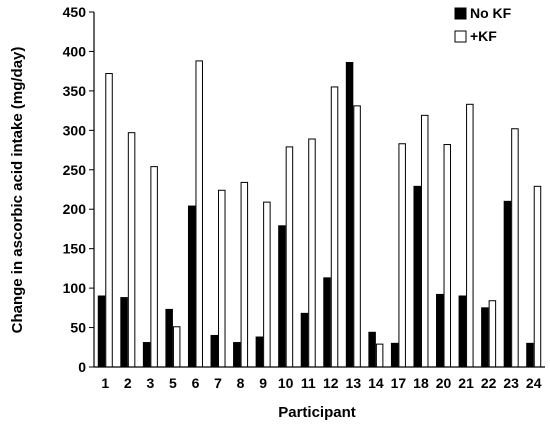 The width and height of the screenshot is (550, 427). Describe the element at coordinates (75, 209) in the screenshot. I see `y-tick-label: 200` at that location.